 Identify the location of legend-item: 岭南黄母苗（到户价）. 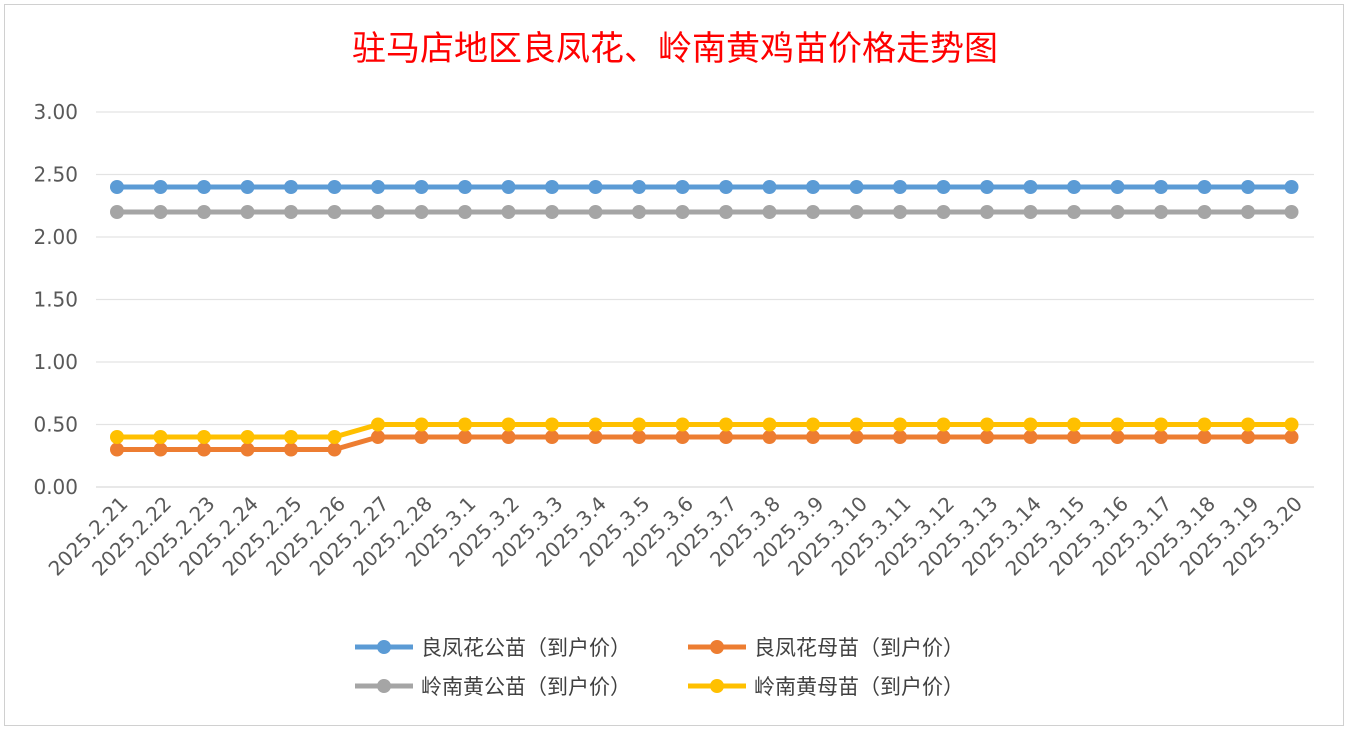
(826, 687).